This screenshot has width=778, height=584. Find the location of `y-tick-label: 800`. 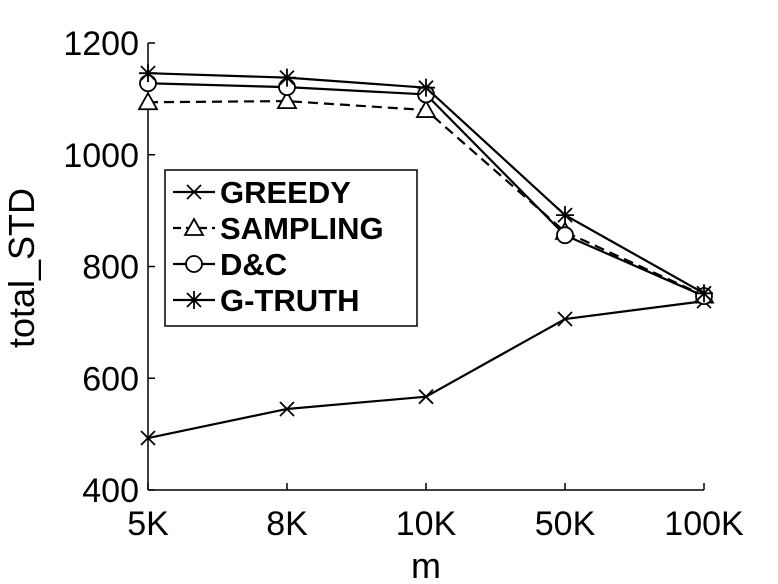

y-tick-label: 800 is located at coordinates (110, 268).